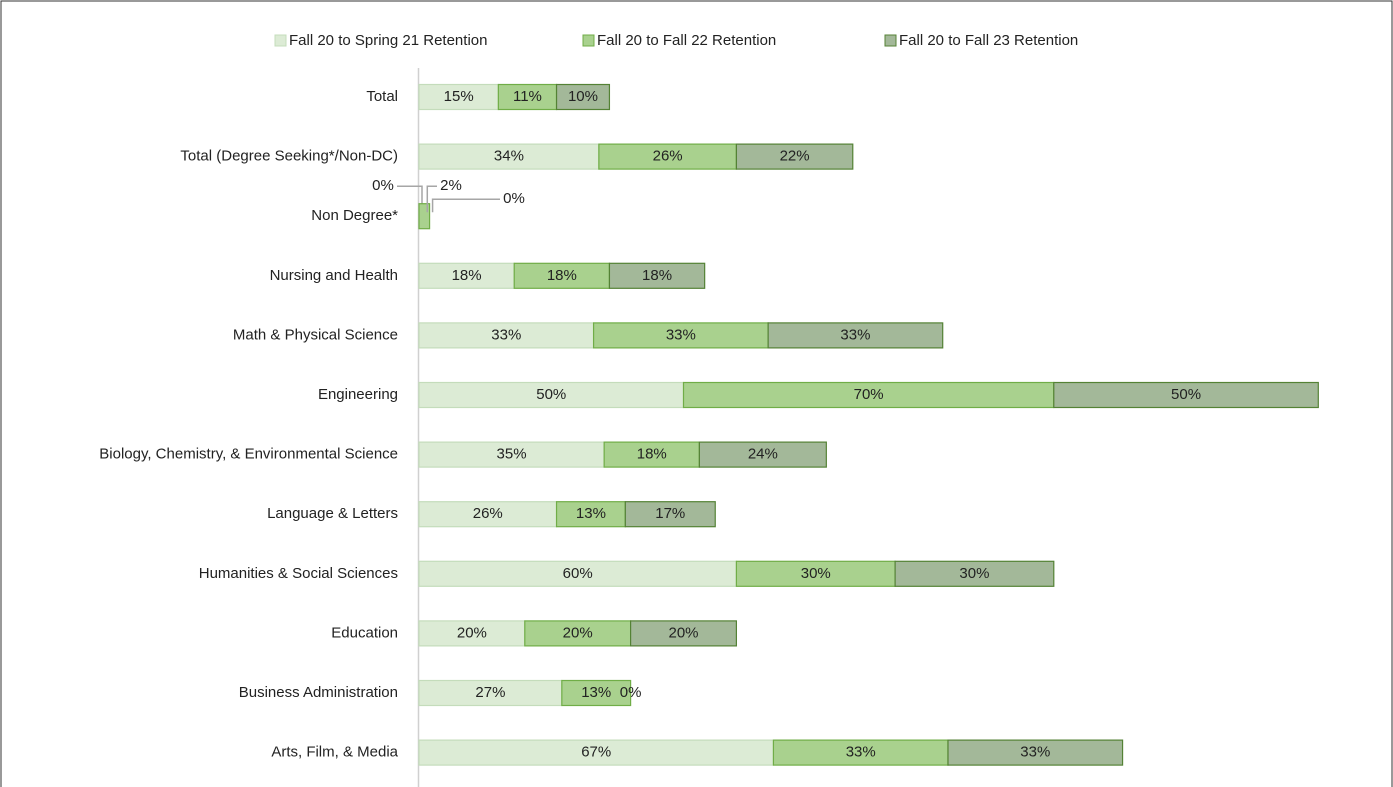 The height and width of the screenshot is (787, 1393). I want to click on data-label: 11%, so click(527, 96).